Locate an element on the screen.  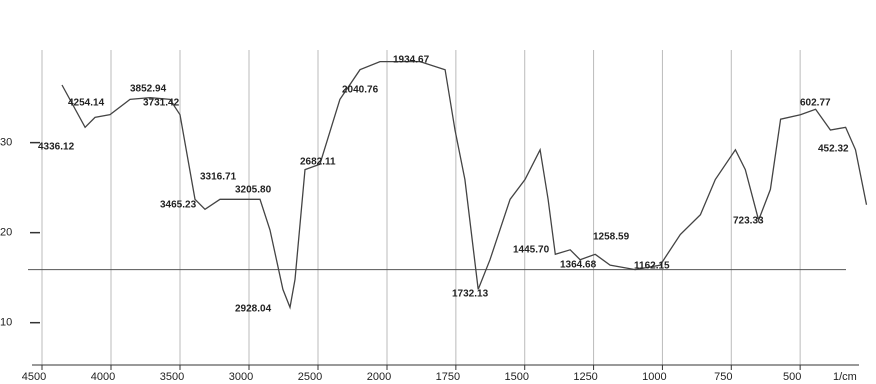
x-tick-label: 3000 is located at coordinates (241, 377).